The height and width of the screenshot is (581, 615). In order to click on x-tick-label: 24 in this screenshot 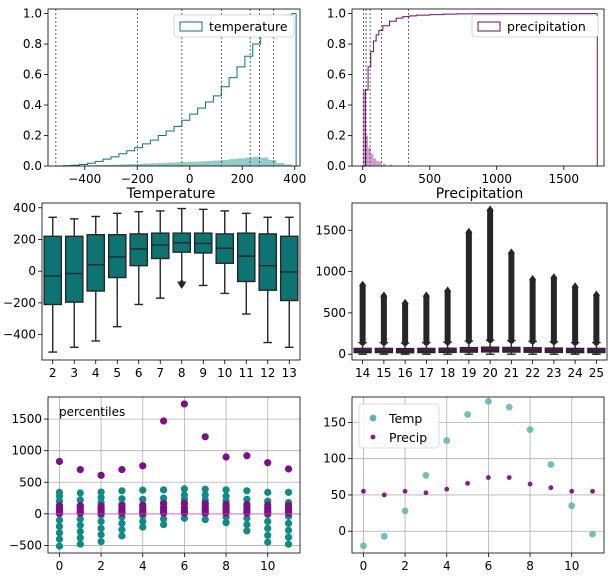, I will do `click(574, 373)`.